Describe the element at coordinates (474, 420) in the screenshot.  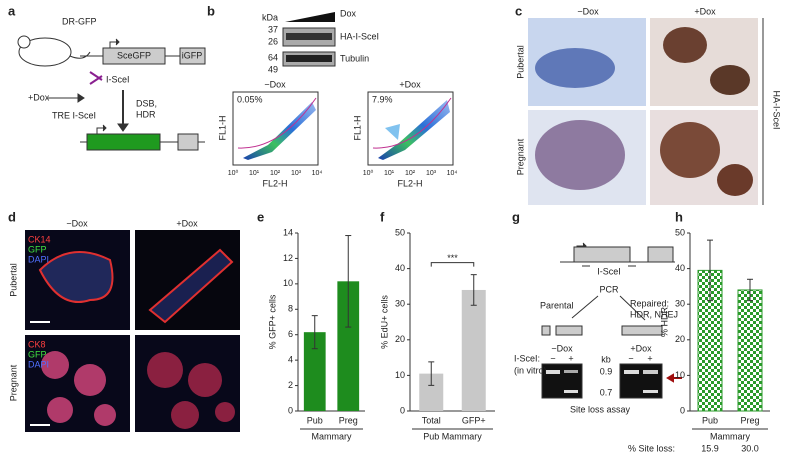
I see `x-tick-label: GFP+` at that location.